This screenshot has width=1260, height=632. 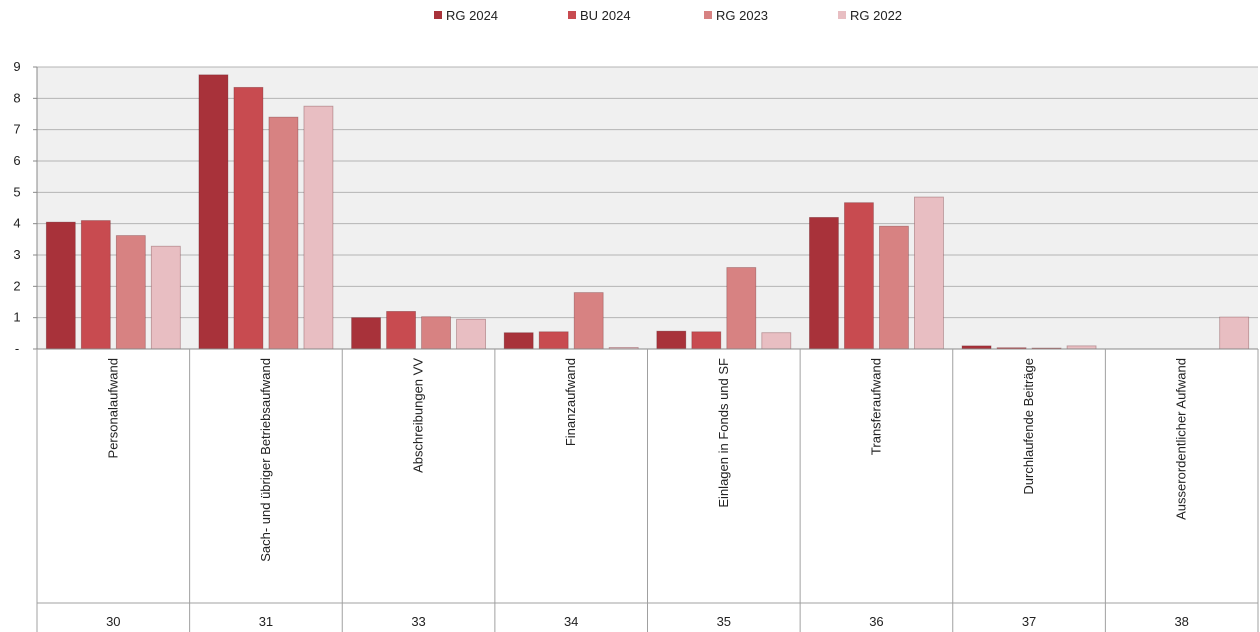 I want to click on legend-item-rg-2024: RG 2024, so click(x=466, y=15).